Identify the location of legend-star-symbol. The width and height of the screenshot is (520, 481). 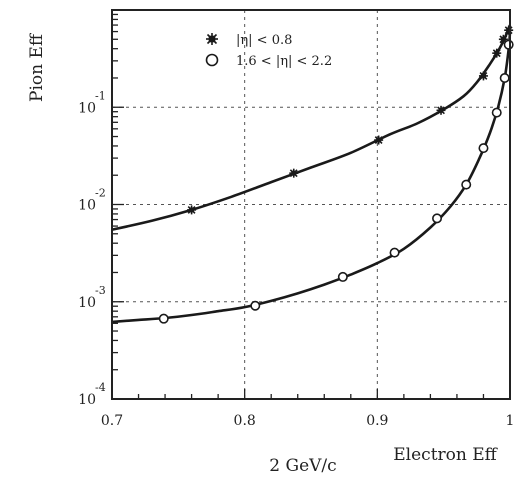
(212, 39).